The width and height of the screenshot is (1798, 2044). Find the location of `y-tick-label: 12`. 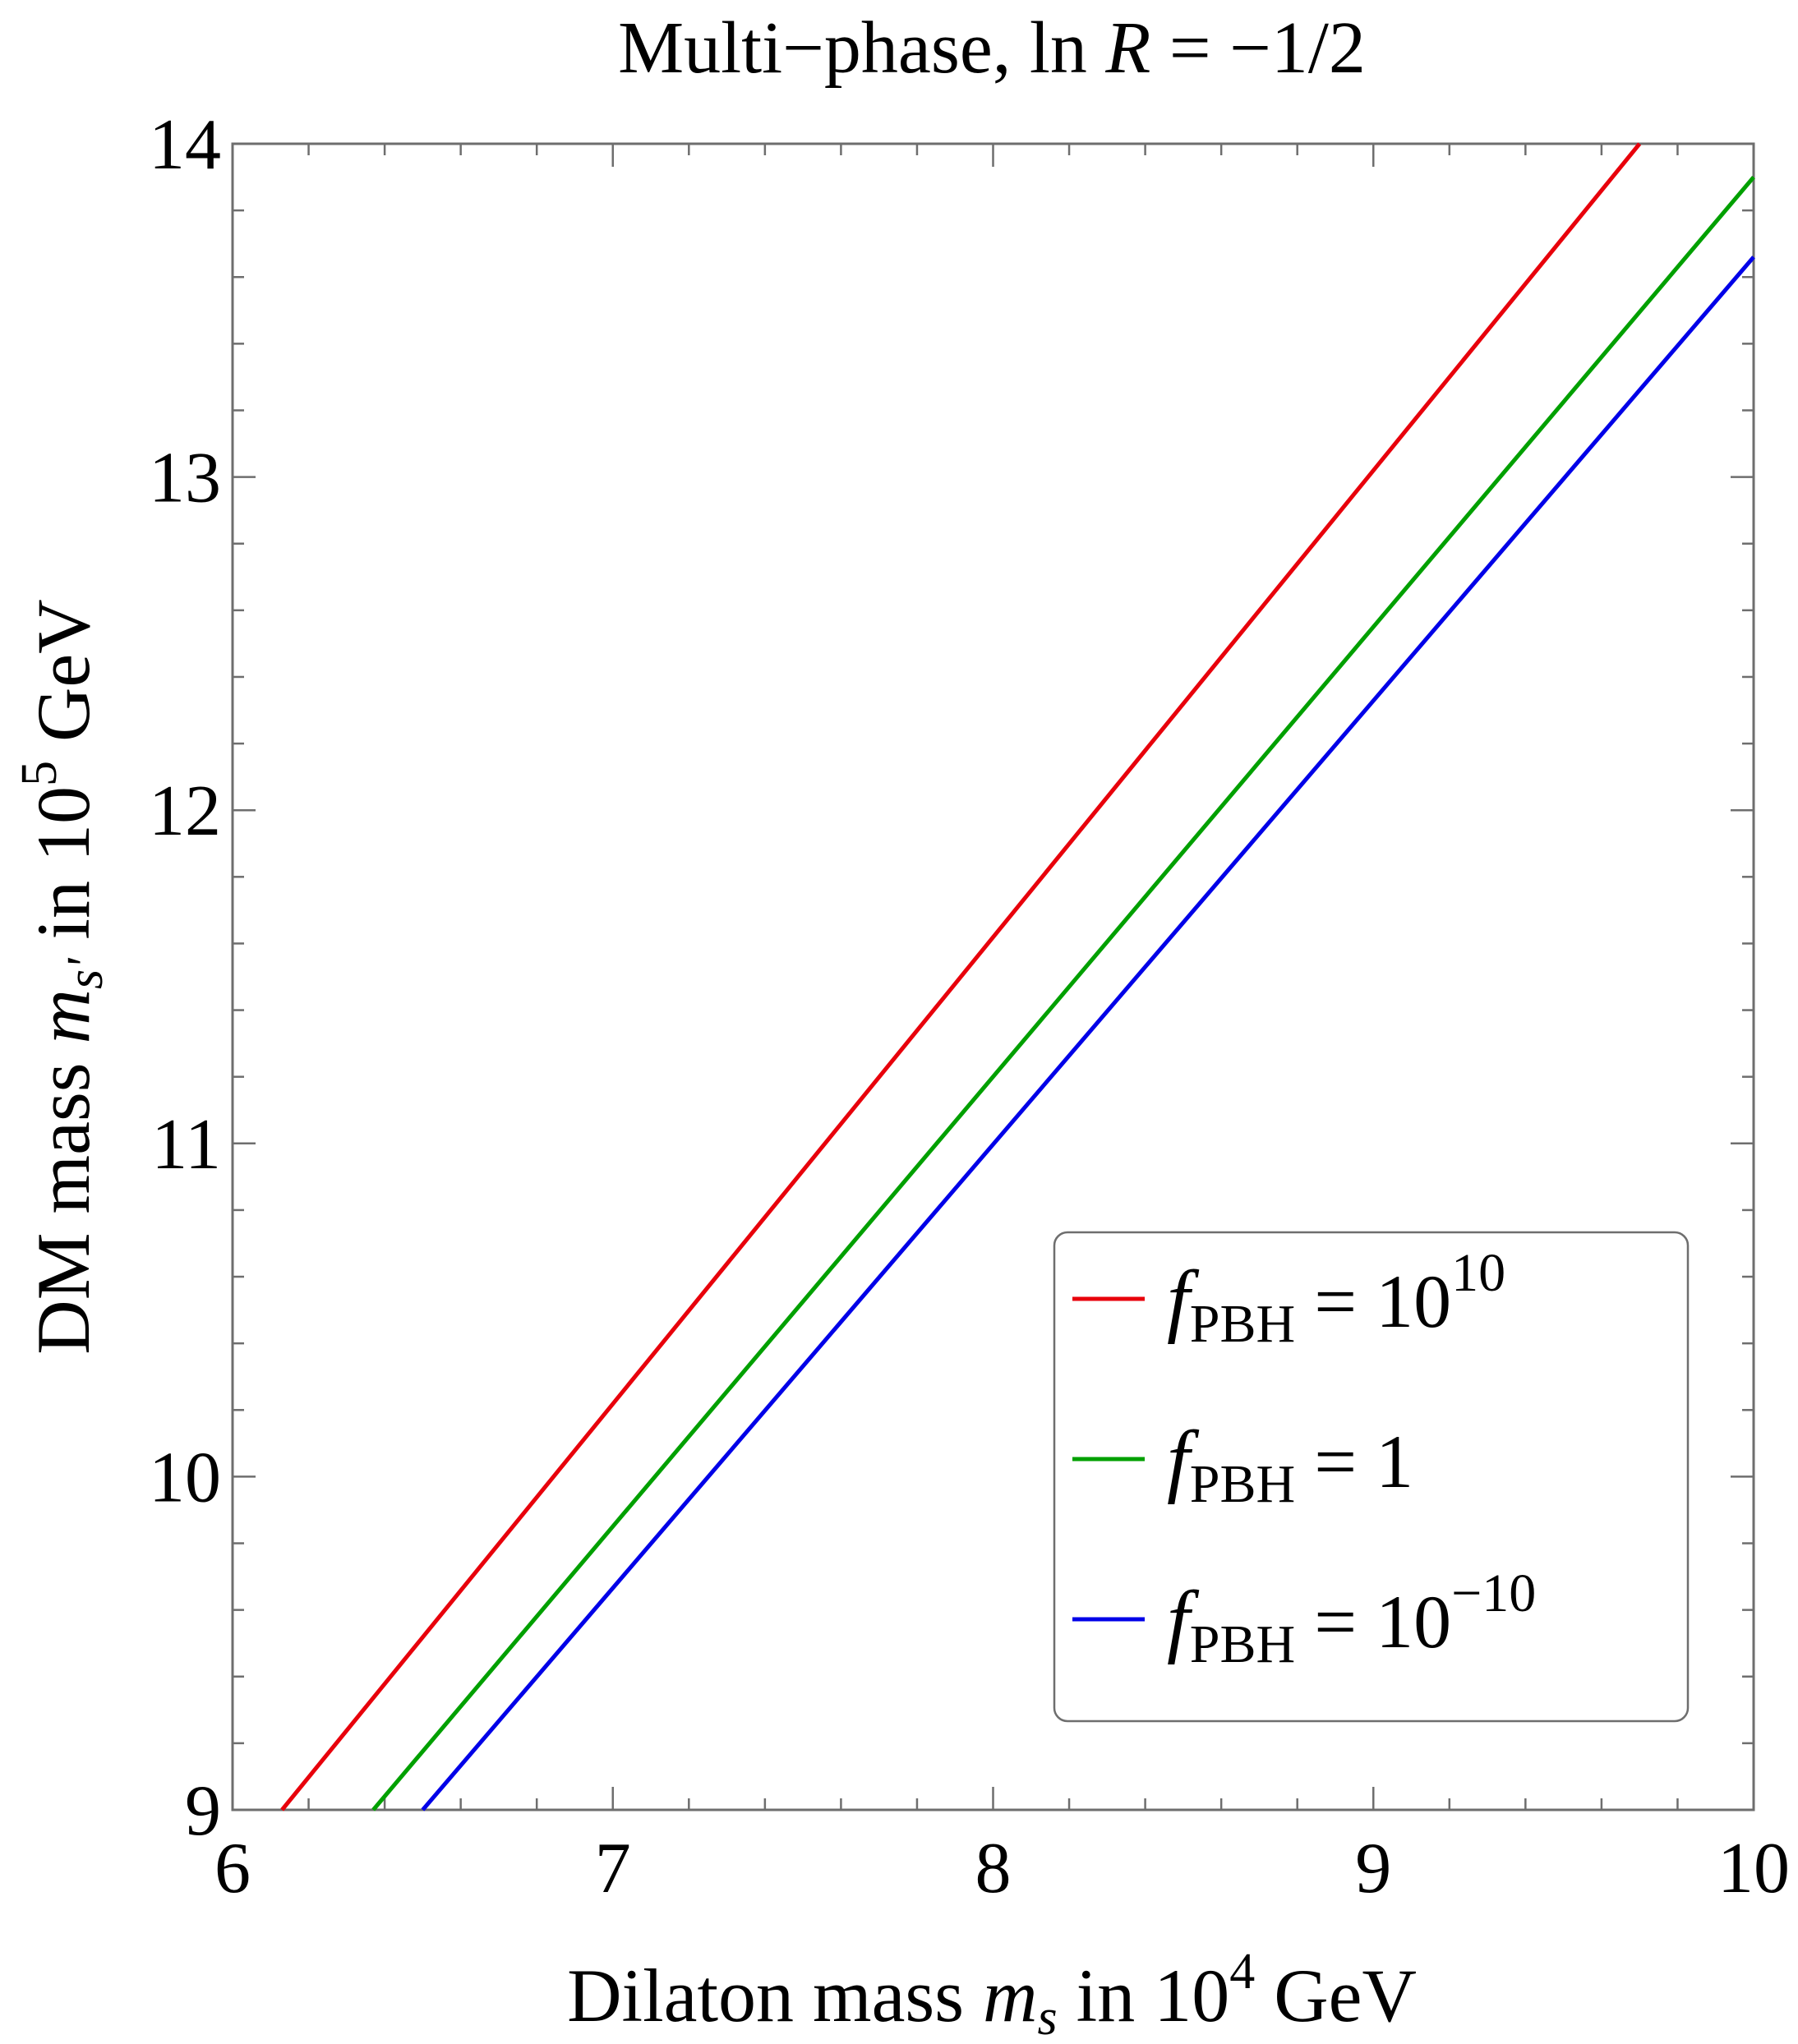

y-tick-label: 12 is located at coordinates (185, 811).